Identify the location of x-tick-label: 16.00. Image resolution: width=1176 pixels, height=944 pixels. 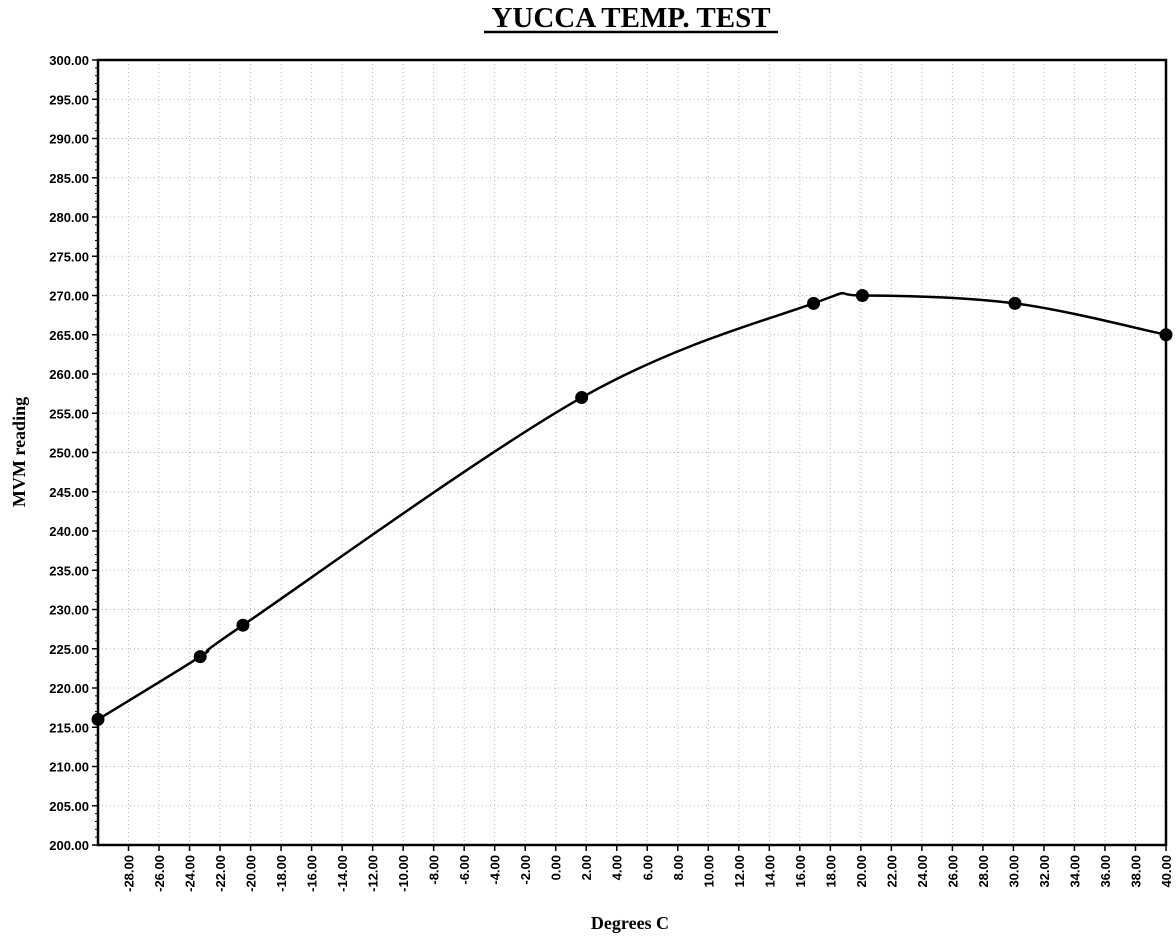
(800, 871).